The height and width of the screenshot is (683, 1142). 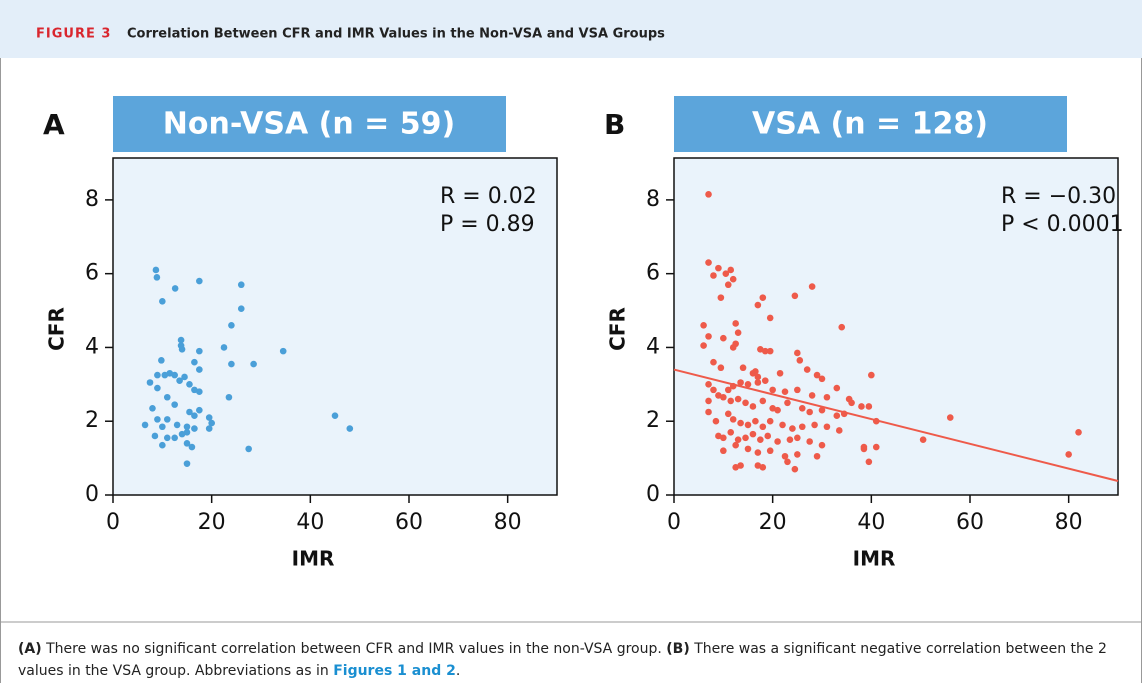 I want to click on x-tick-label: 80, so click(x=1069, y=522).